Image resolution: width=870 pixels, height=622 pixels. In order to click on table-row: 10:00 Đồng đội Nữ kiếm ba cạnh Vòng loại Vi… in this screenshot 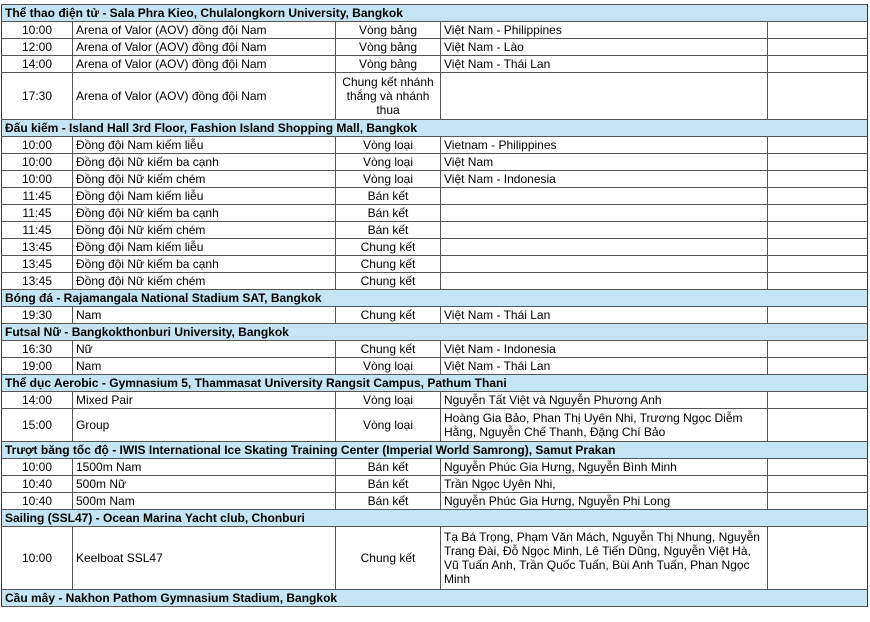, I will do `click(435, 162)`.